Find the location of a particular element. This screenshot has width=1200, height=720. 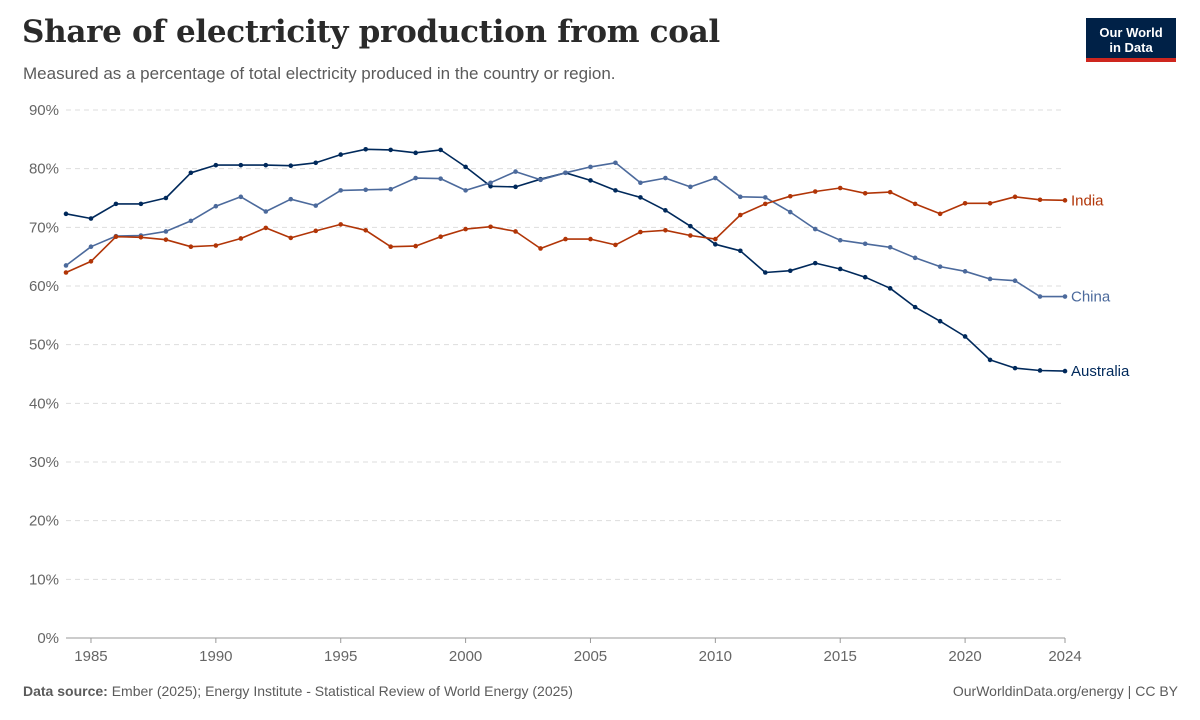

series-label-india: India is located at coordinates (1087, 200).